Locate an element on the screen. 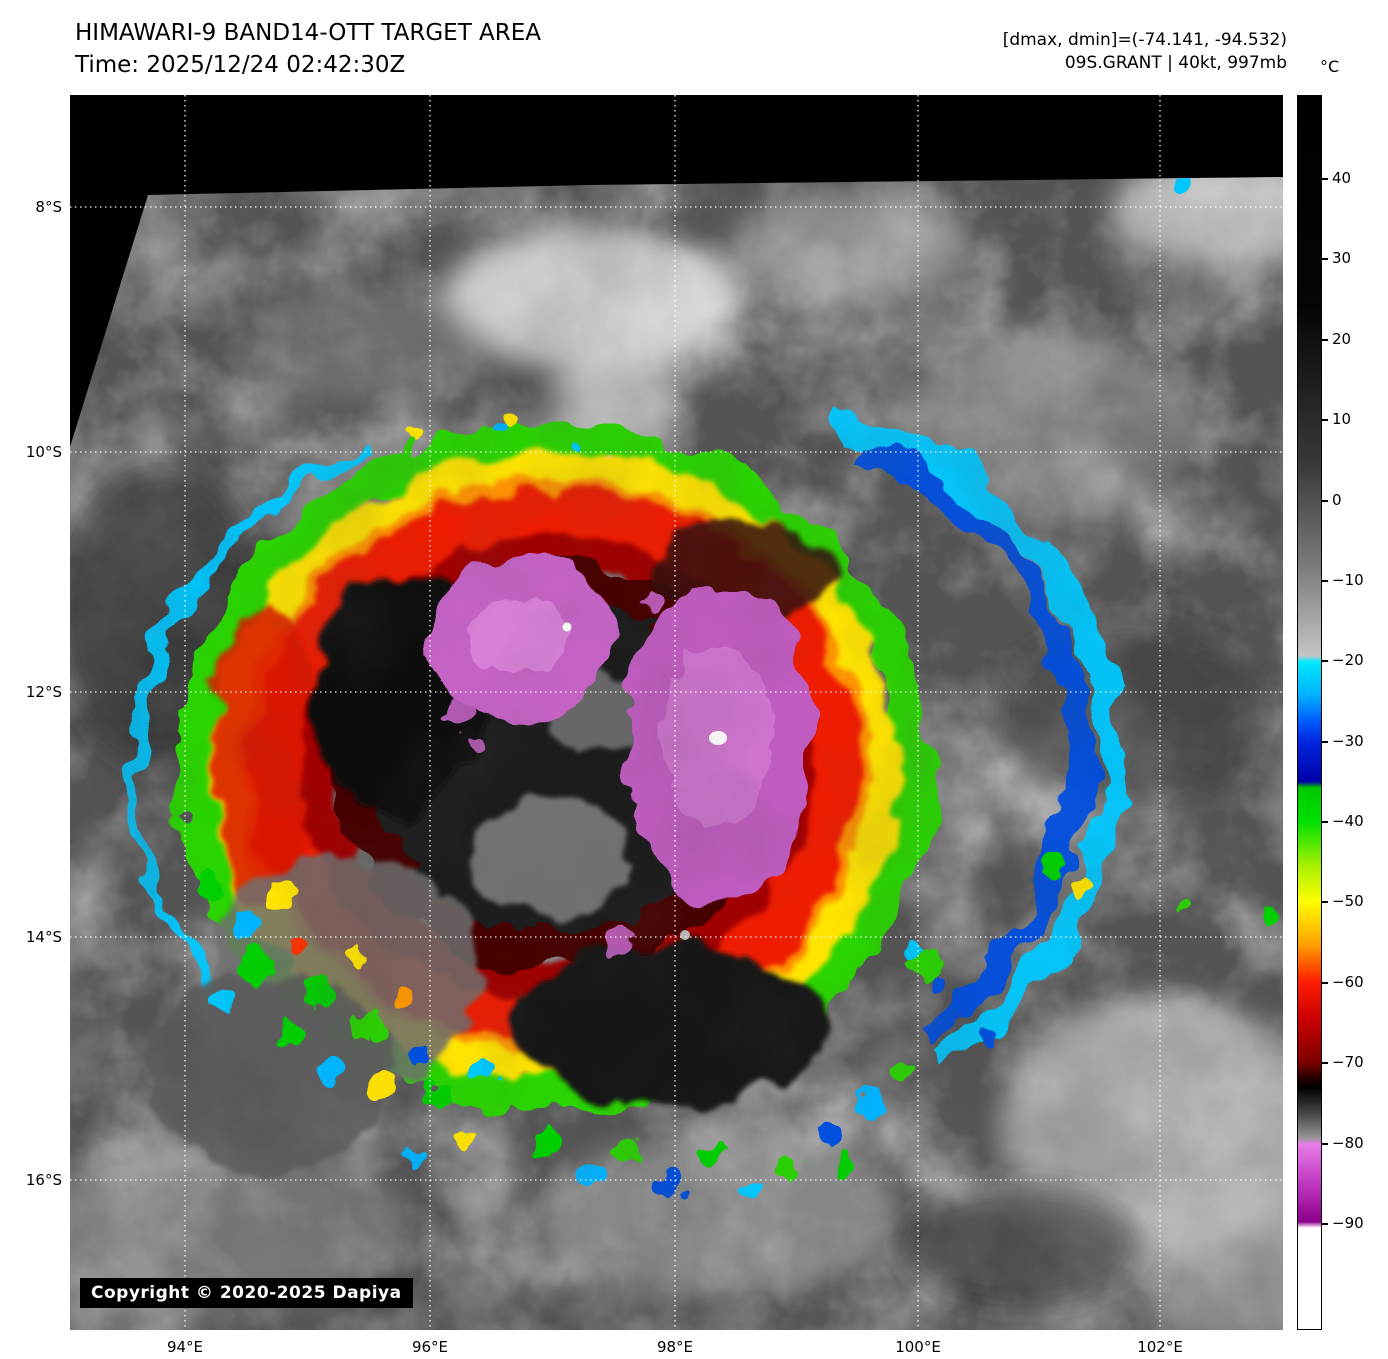  colorbar-tick-label: 20 is located at coordinates (1342, 339).